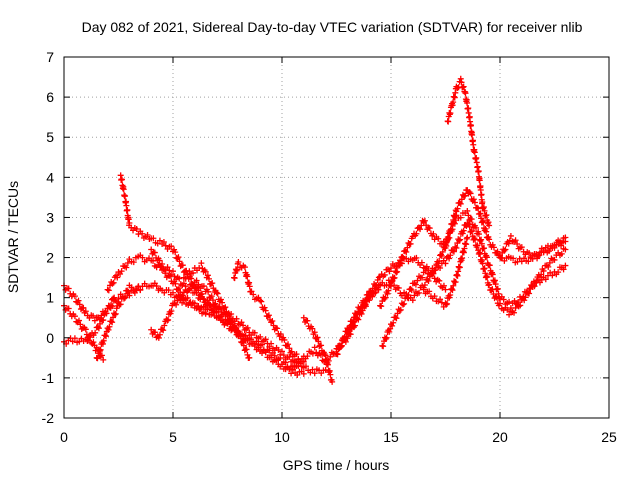 The image size is (640, 480). Describe the element at coordinates (50, 57) in the screenshot. I see `y-tick-label: 7` at that location.